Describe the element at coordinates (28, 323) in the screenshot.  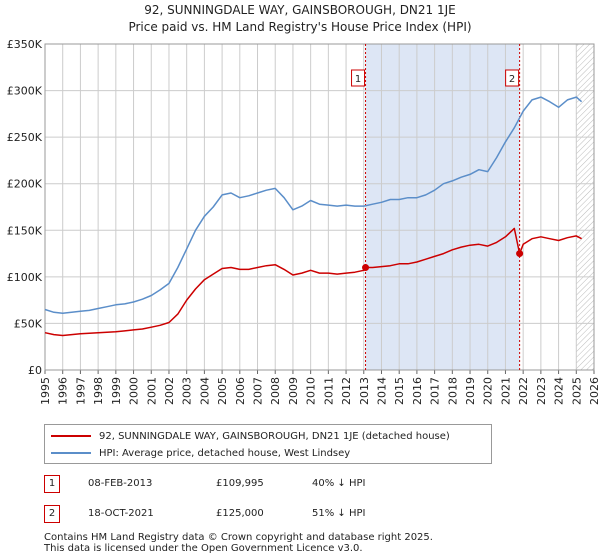
I see `y-tick-label: £50K` at that location.